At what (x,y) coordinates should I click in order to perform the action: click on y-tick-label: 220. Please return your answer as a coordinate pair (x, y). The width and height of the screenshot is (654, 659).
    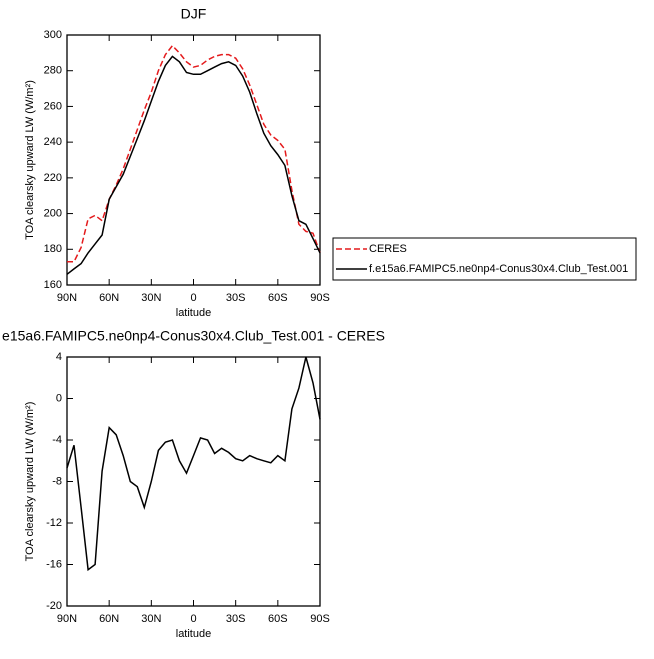
    Looking at the image, I should click on (53, 178).